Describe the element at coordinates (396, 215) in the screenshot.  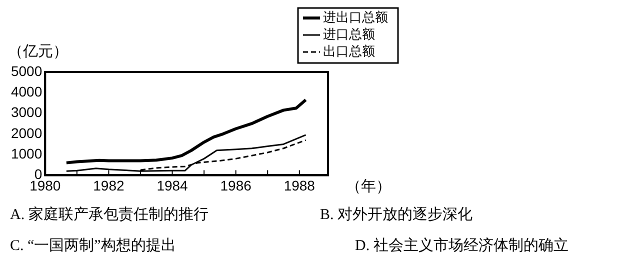
I see `text: B. 对外开放的逐步深化` at that location.